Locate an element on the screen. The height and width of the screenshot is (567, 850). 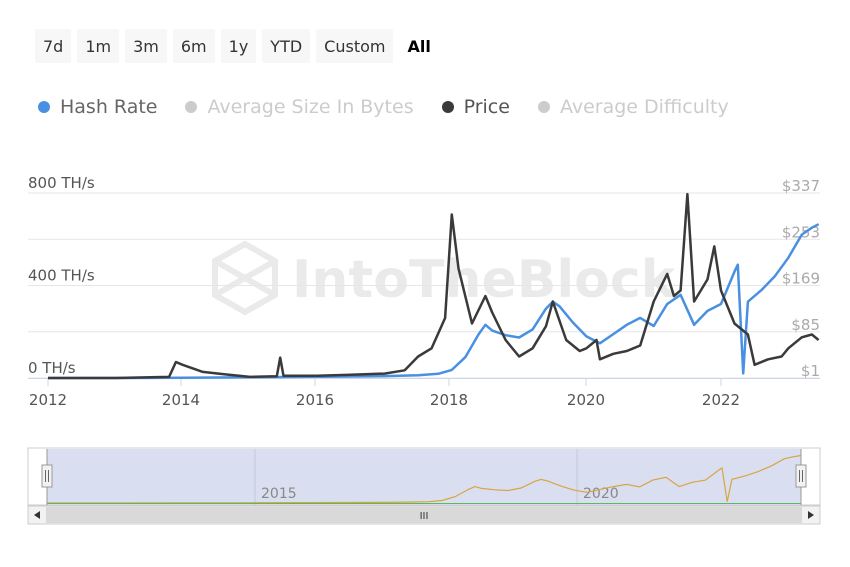
navigator-label-2020: 2020 is located at coordinates (601, 494).